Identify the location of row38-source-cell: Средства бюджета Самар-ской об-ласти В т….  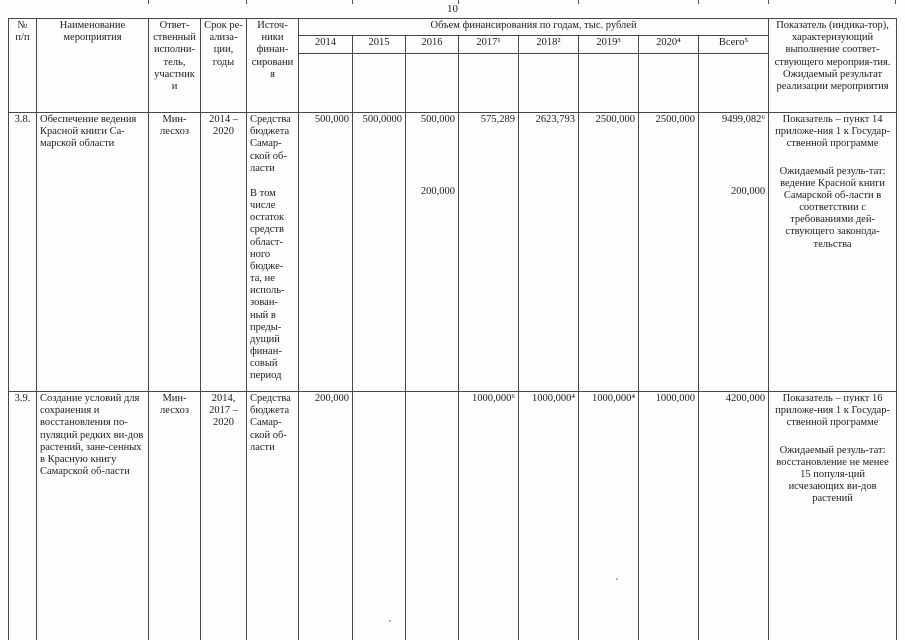
(272, 252).